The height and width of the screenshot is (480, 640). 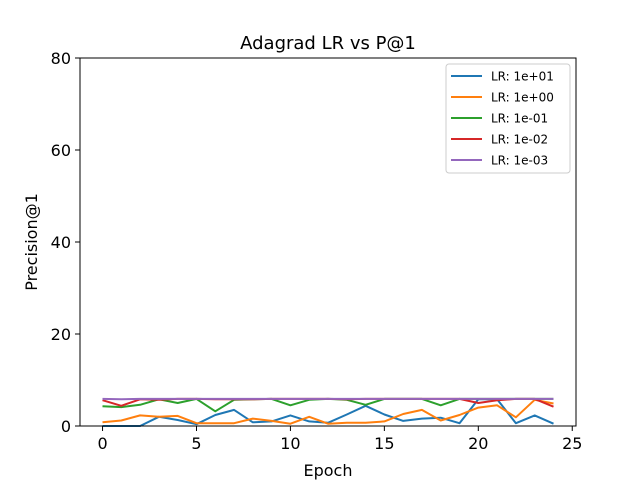 What do you see at coordinates (290, 443) in the screenshot?
I see `x-tick-label: 10` at bounding box center [290, 443].